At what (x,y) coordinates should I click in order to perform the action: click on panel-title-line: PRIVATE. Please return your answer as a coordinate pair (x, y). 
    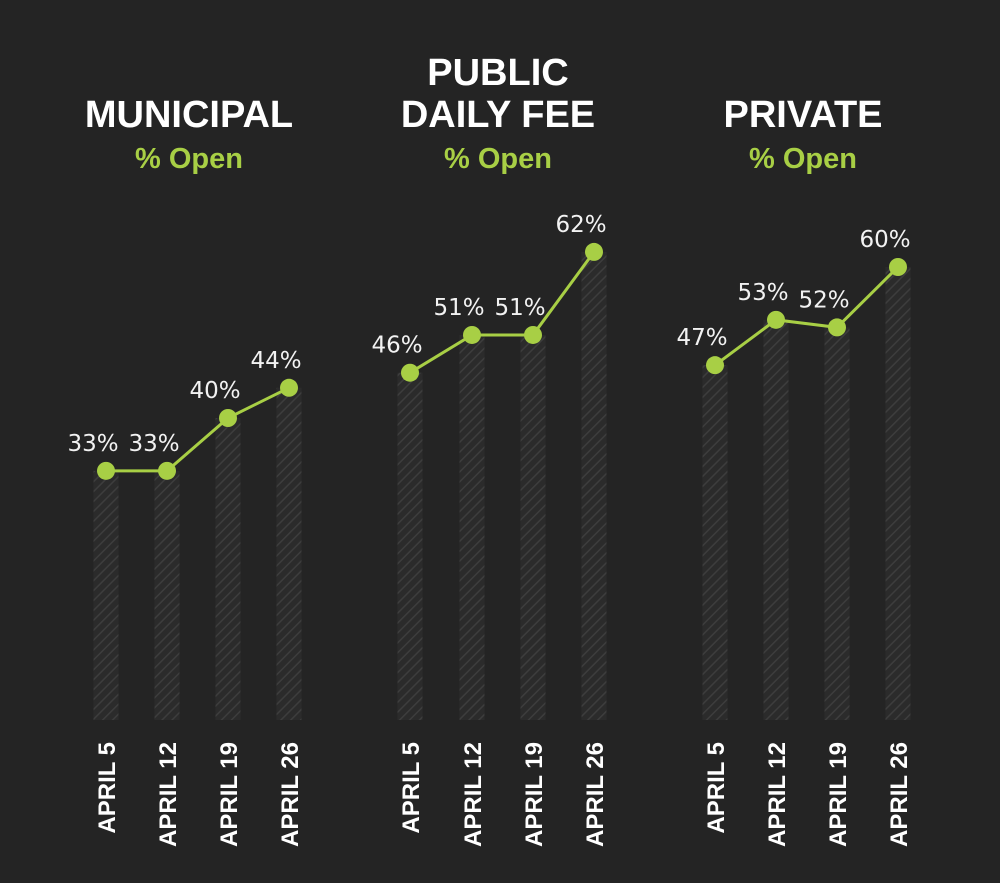
    Looking at the image, I should click on (802, 115).